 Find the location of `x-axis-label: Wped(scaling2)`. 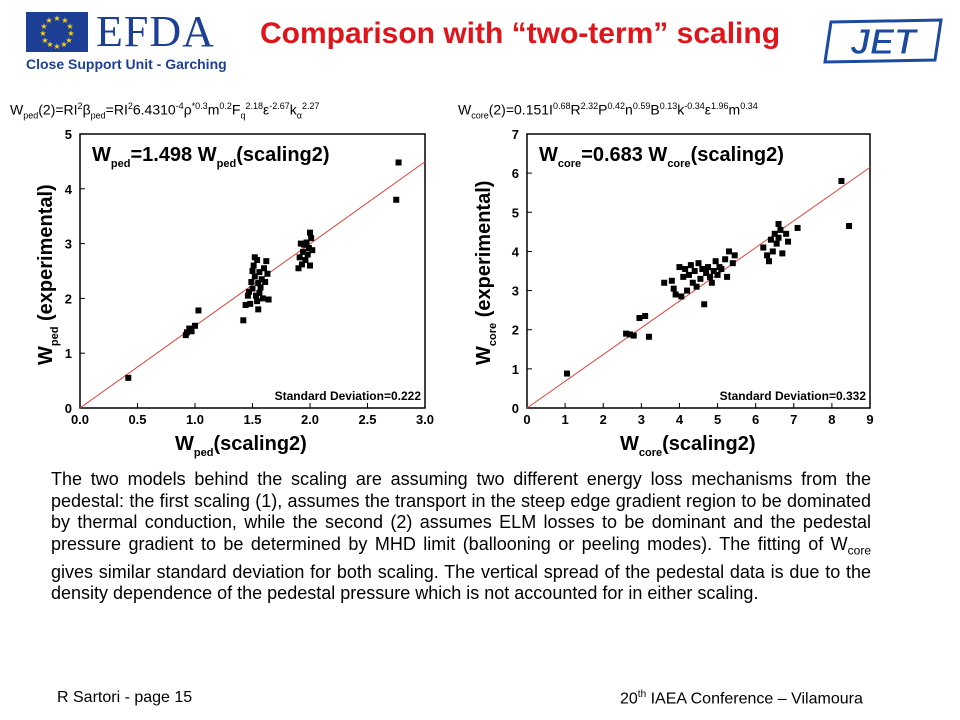

x-axis-label: Wped(scaling2) is located at coordinates (241, 446).